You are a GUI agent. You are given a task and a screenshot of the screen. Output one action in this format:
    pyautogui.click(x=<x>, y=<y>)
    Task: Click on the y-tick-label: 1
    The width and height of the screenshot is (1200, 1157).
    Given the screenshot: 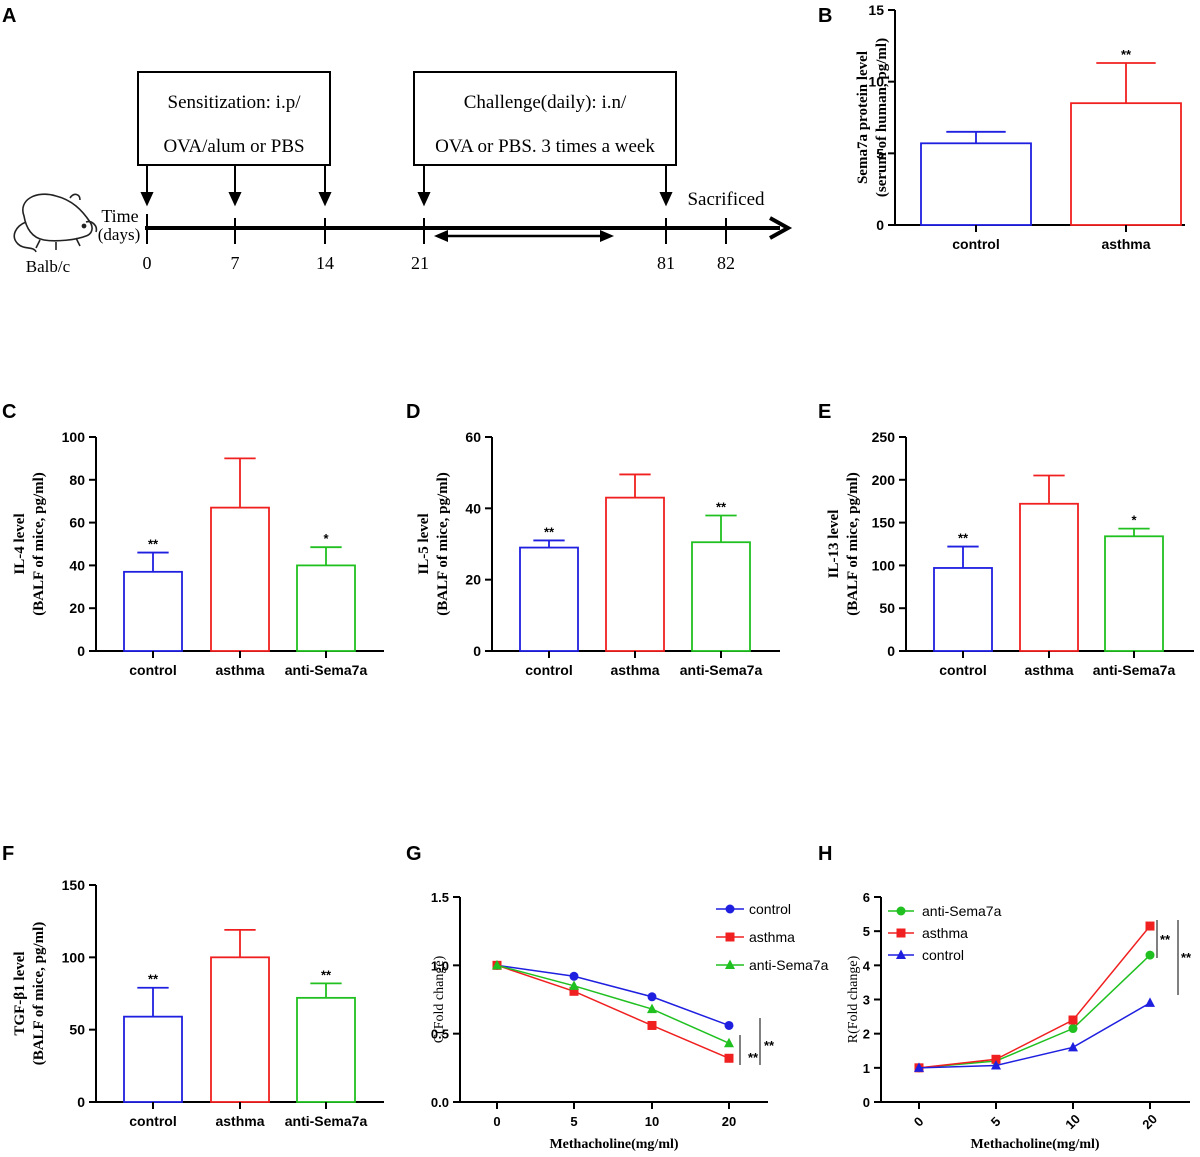 What is the action you would take?
    pyautogui.click(x=866, y=1068)
    